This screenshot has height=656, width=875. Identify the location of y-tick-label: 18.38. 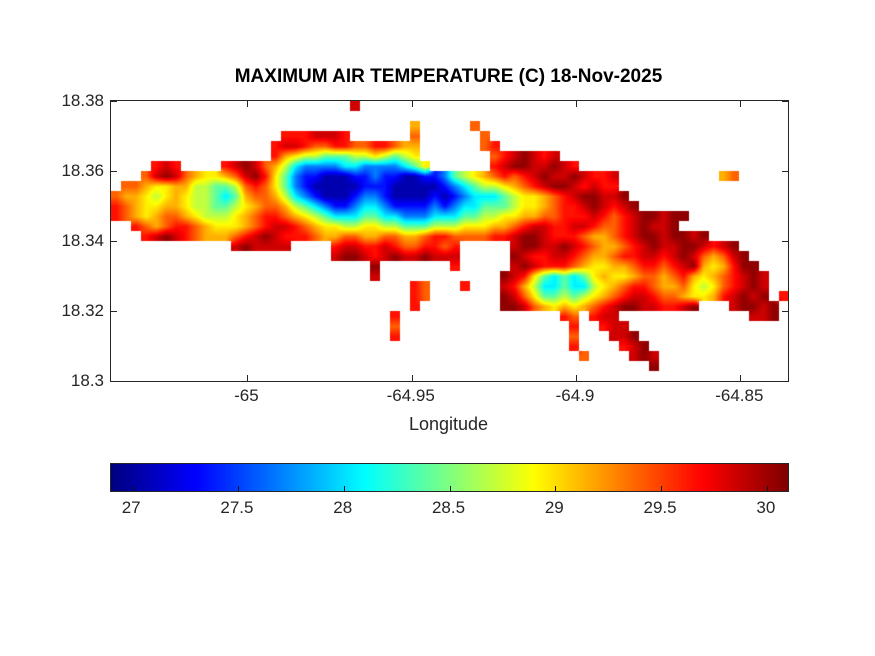
(82, 100).